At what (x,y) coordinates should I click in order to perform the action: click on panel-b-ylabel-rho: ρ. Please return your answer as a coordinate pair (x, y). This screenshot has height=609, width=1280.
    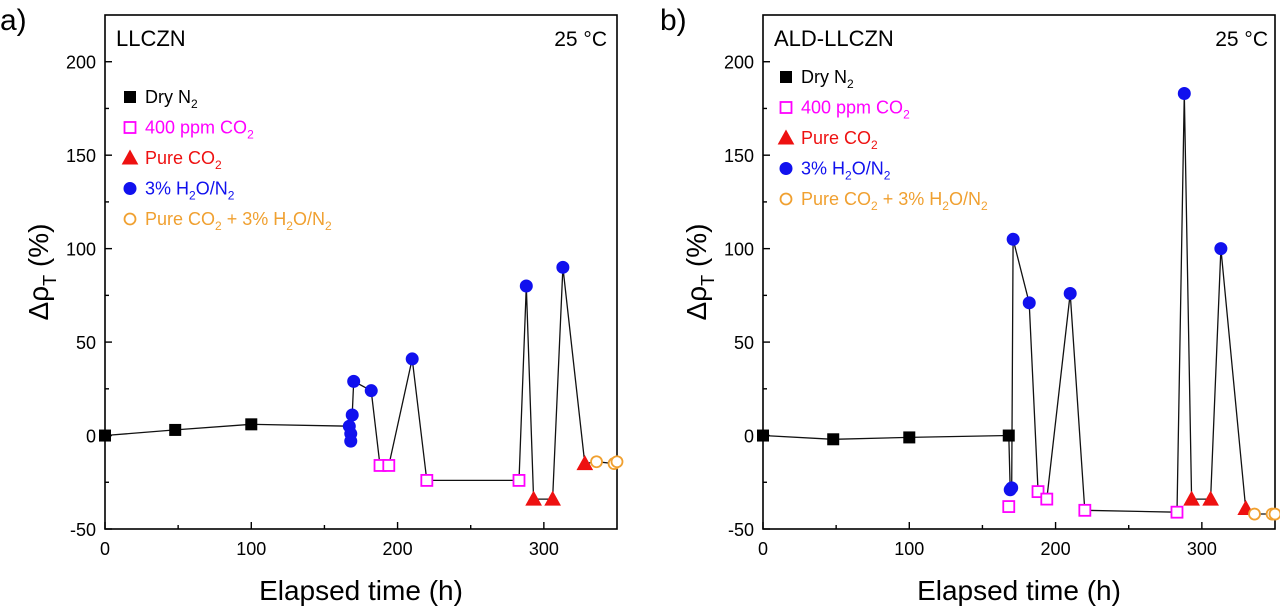
    Looking at the image, I should click on (696, 294).